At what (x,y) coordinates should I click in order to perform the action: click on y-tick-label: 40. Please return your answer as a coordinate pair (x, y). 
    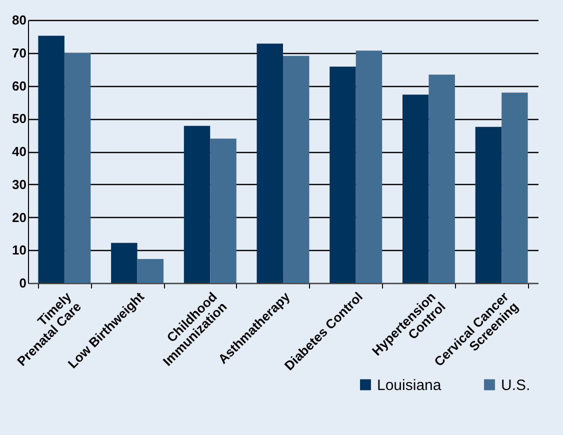
    Looking at the image, I should click on (19, 151).